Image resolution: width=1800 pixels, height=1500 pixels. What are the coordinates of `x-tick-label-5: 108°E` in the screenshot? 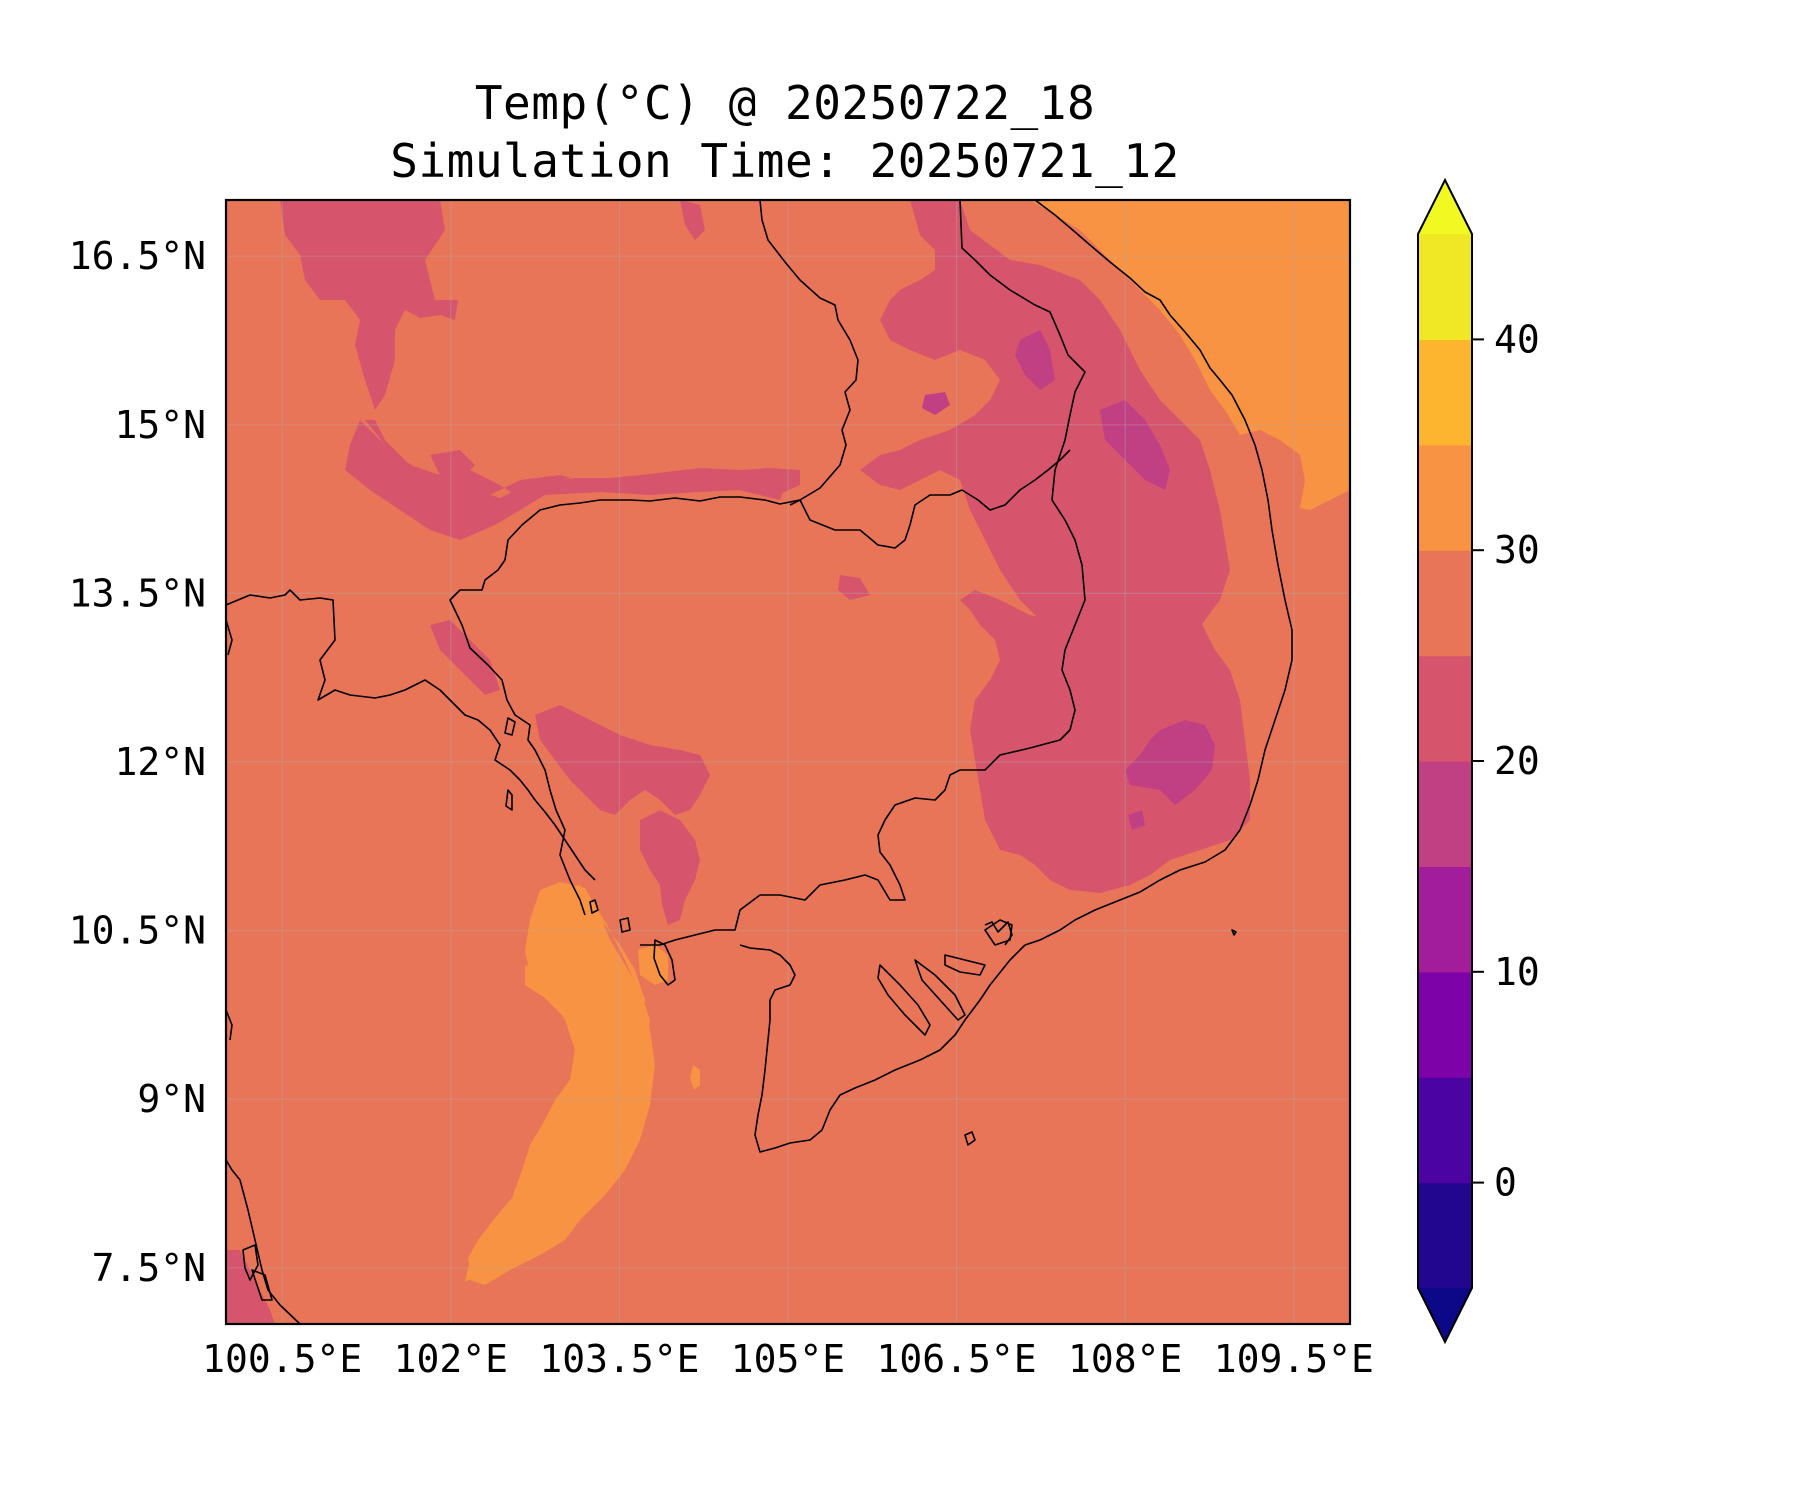 It's located at (1125, 1359).